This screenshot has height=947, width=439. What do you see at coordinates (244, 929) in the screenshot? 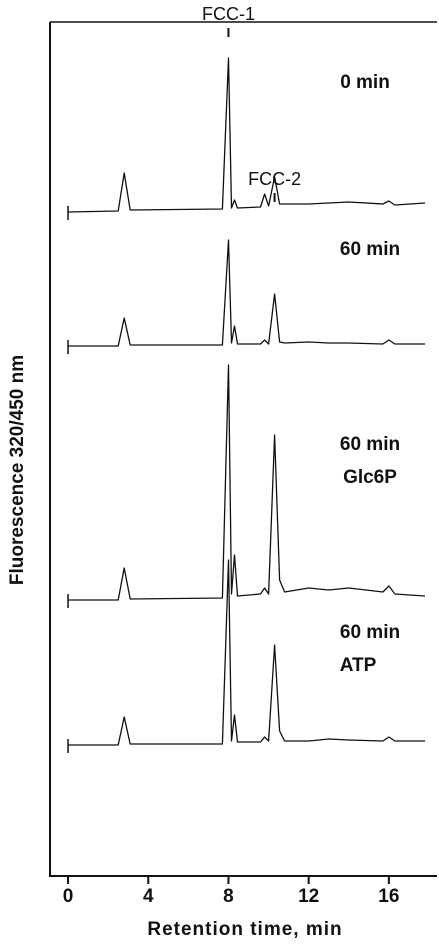
I see `x-axis-label: Retention time, min` at bounding box center [244, 929].